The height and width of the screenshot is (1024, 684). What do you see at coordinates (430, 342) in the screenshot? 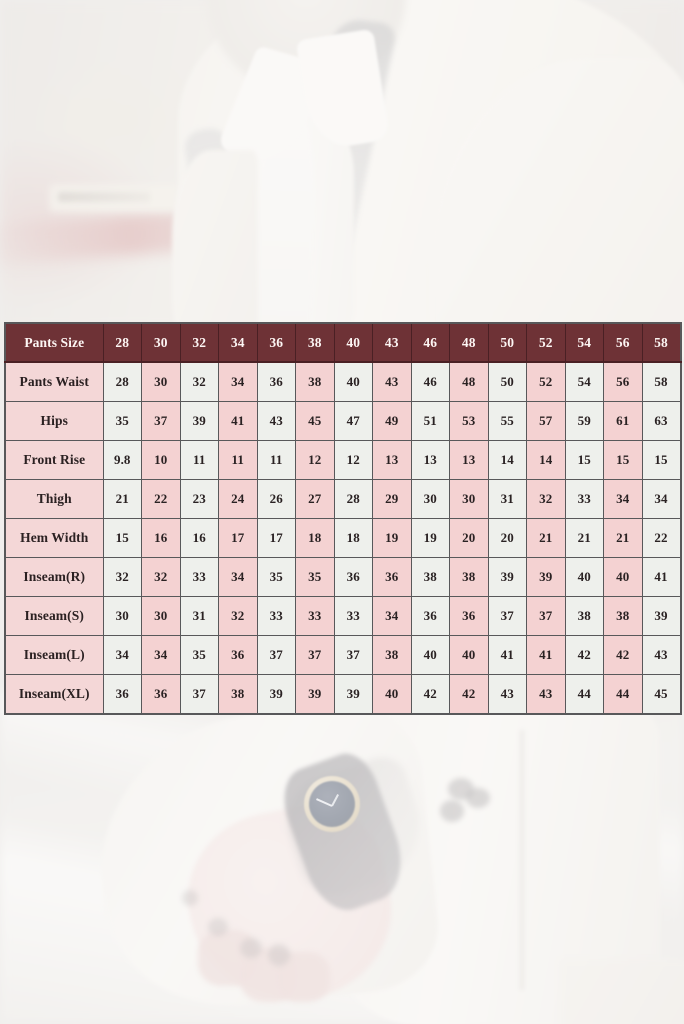
I see `header-cell-size: 46` at bounding box center [430, 342].